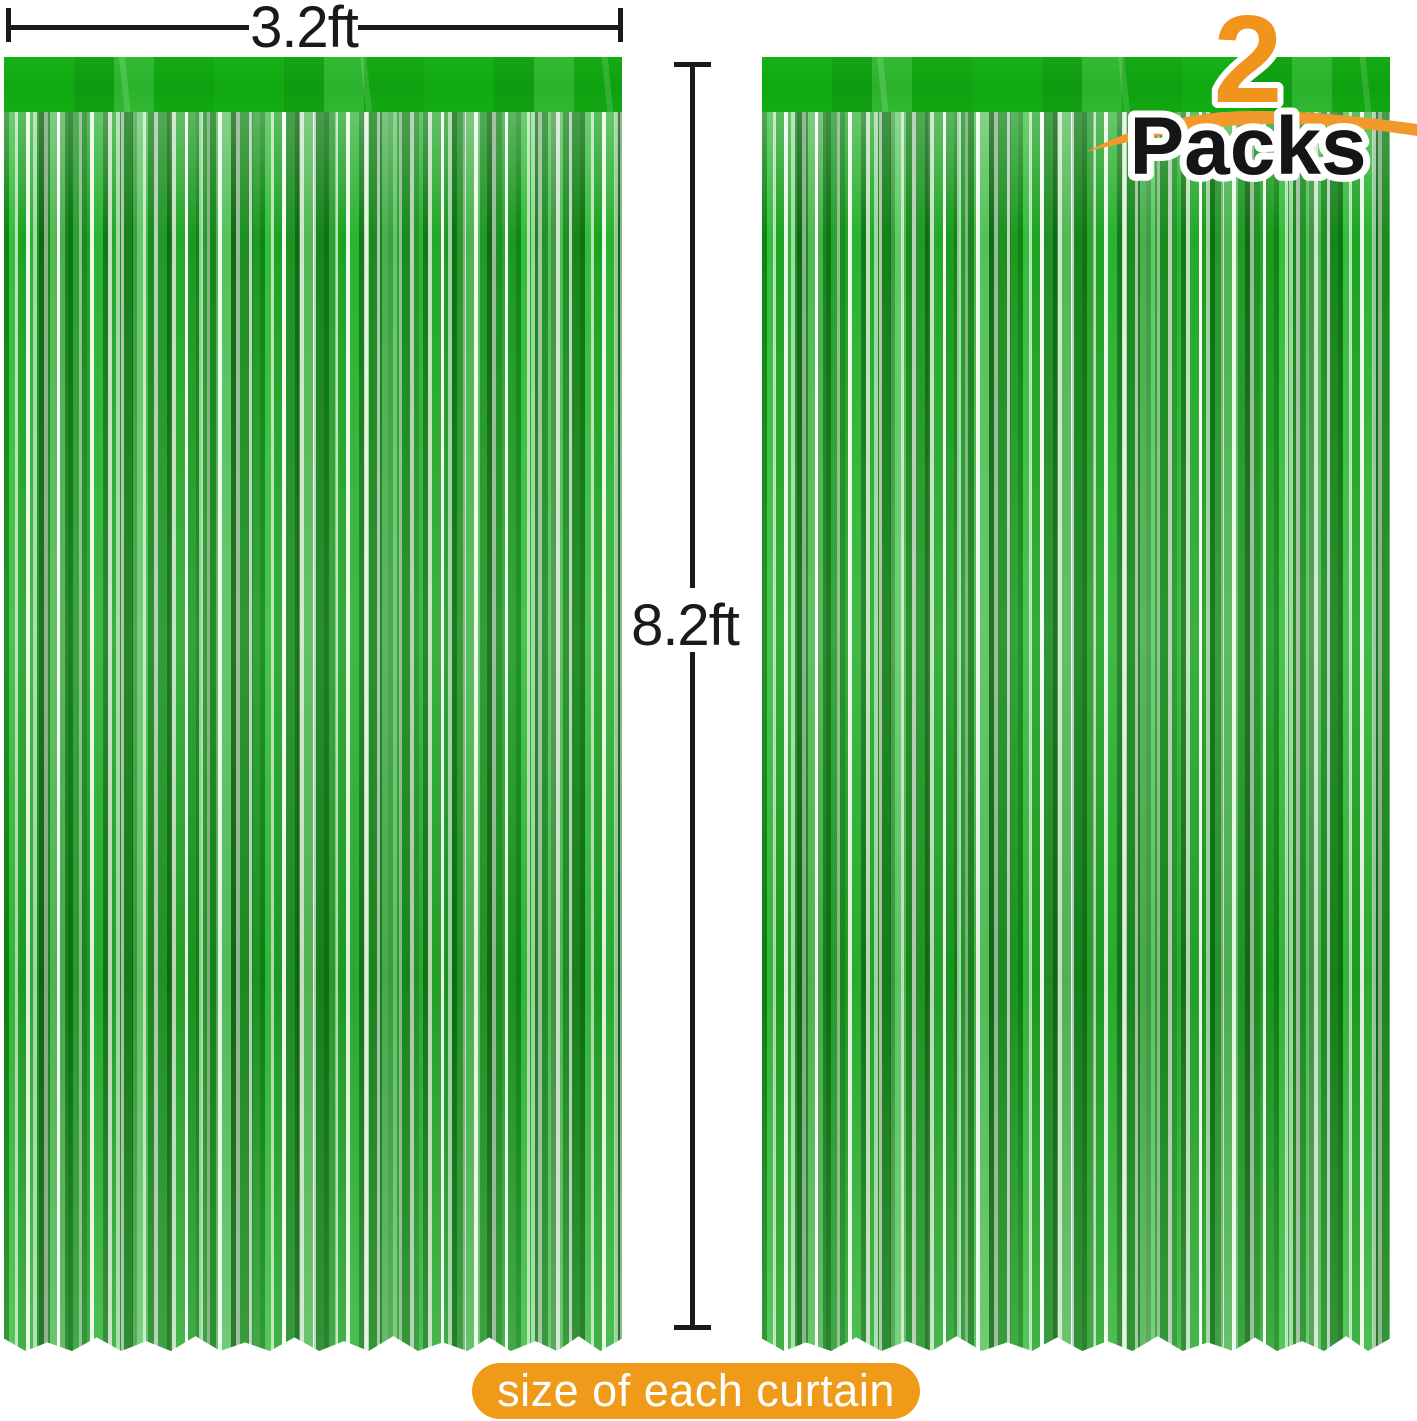 Image resolution: width=1417 pixels, height=1421 pixels. Describe the element at coordinates (620, 25) in the screenshot. I see `width-dim-right-tick` at that location.